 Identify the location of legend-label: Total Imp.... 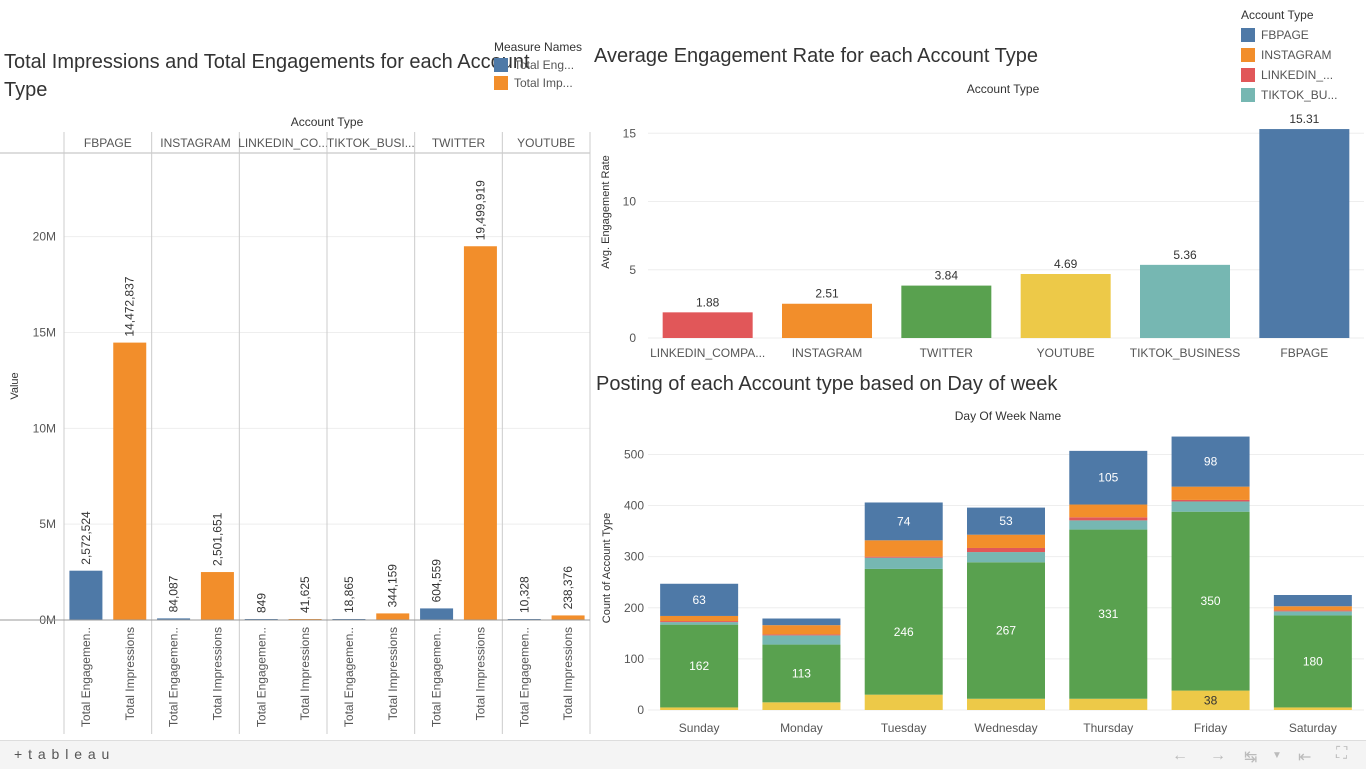
(543, 83).